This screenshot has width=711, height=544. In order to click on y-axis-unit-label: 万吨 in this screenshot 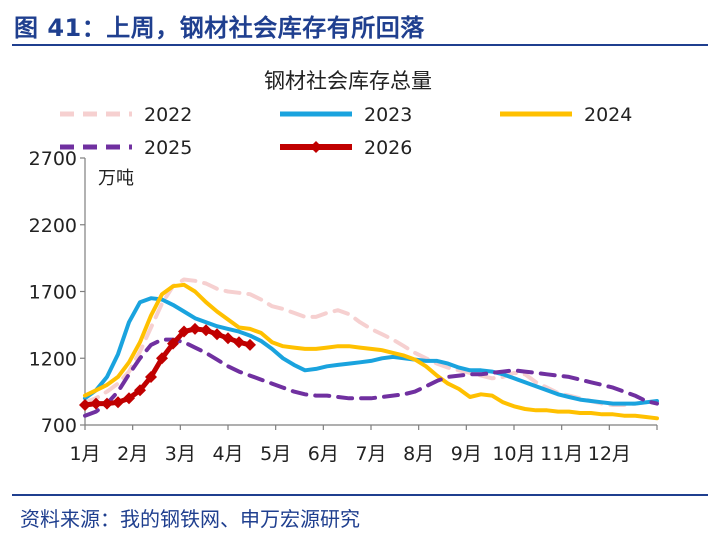, I will do `click(116, 178)`.